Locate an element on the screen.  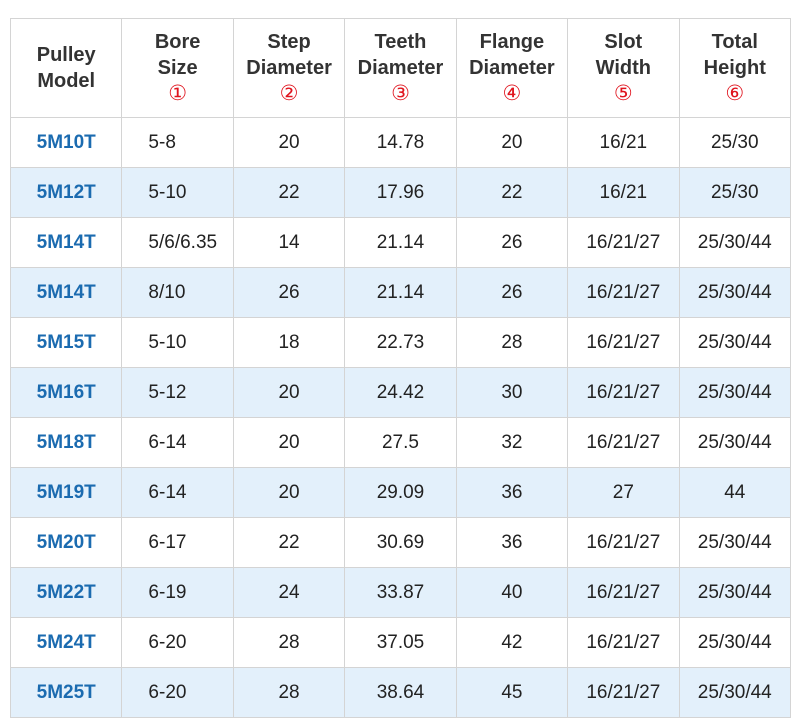
table-row: 5M25T 6-20 28 38.64 45 16/21/27 25/30/44 is located at coordinates (400, 692).